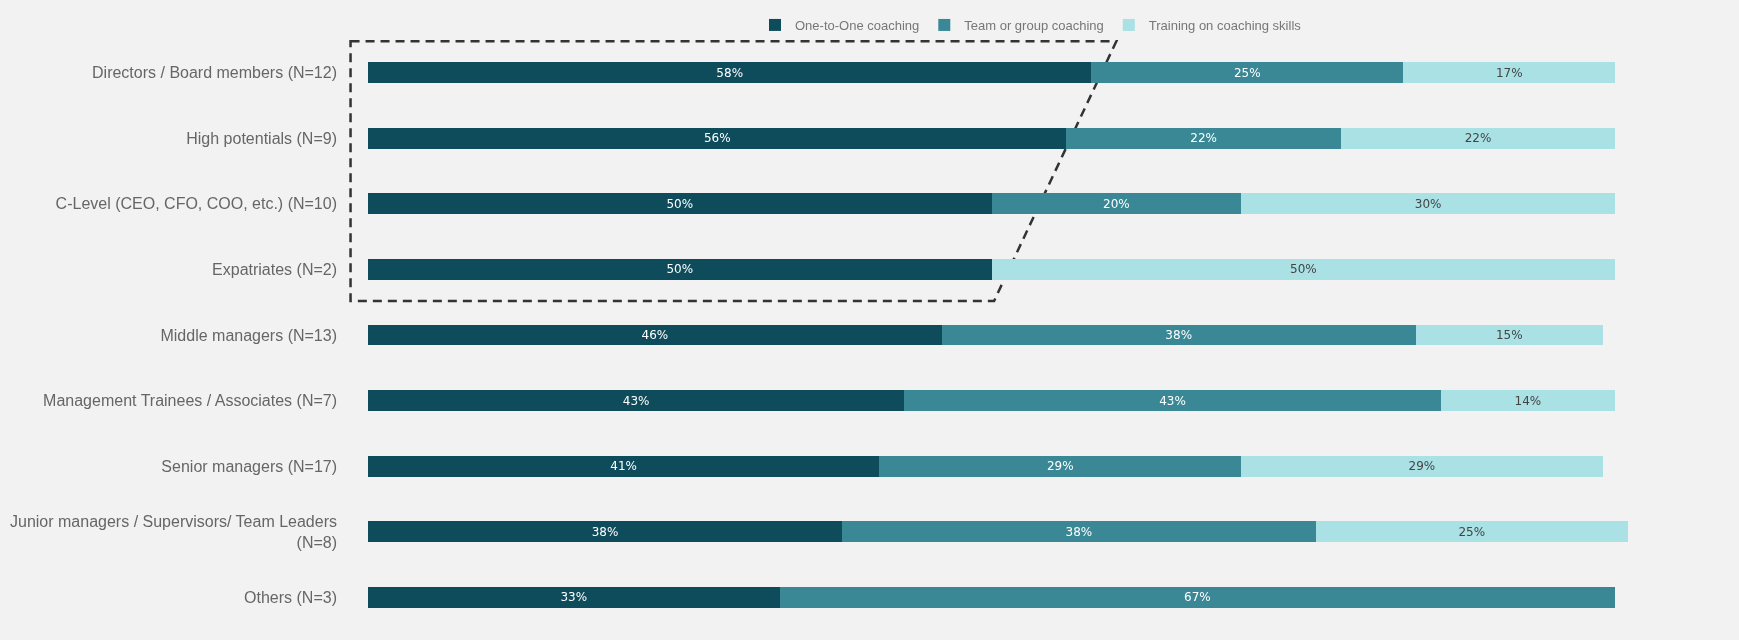 This screenshot has height=640, width=1739. I want to click on legend-label: One-to-One coaching, so click(857, 26).